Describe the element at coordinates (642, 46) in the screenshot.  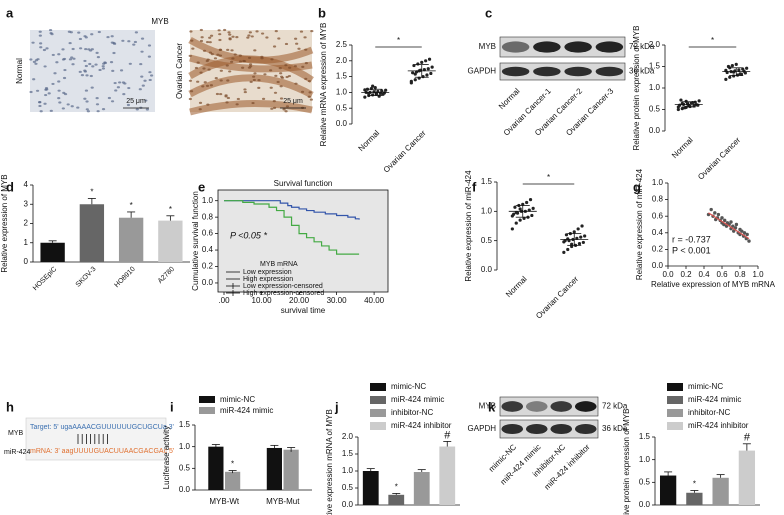
I see `size-label: 72 kDa` at that location.